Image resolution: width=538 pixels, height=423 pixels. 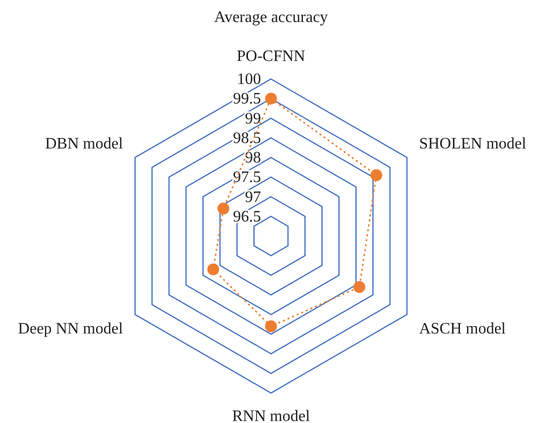 I want to click on spoke-label: DBN model, so click(x=84, y=144).